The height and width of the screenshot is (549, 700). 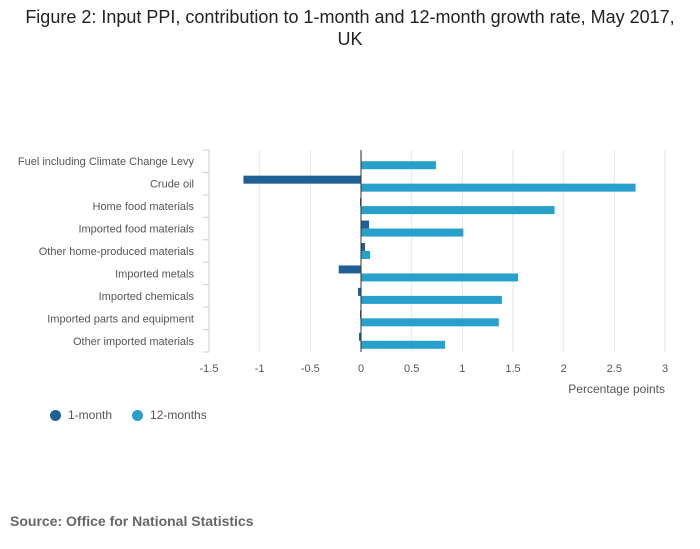 I want to click on category-label: Imported parts and equipment, so click(x=120, y=319).